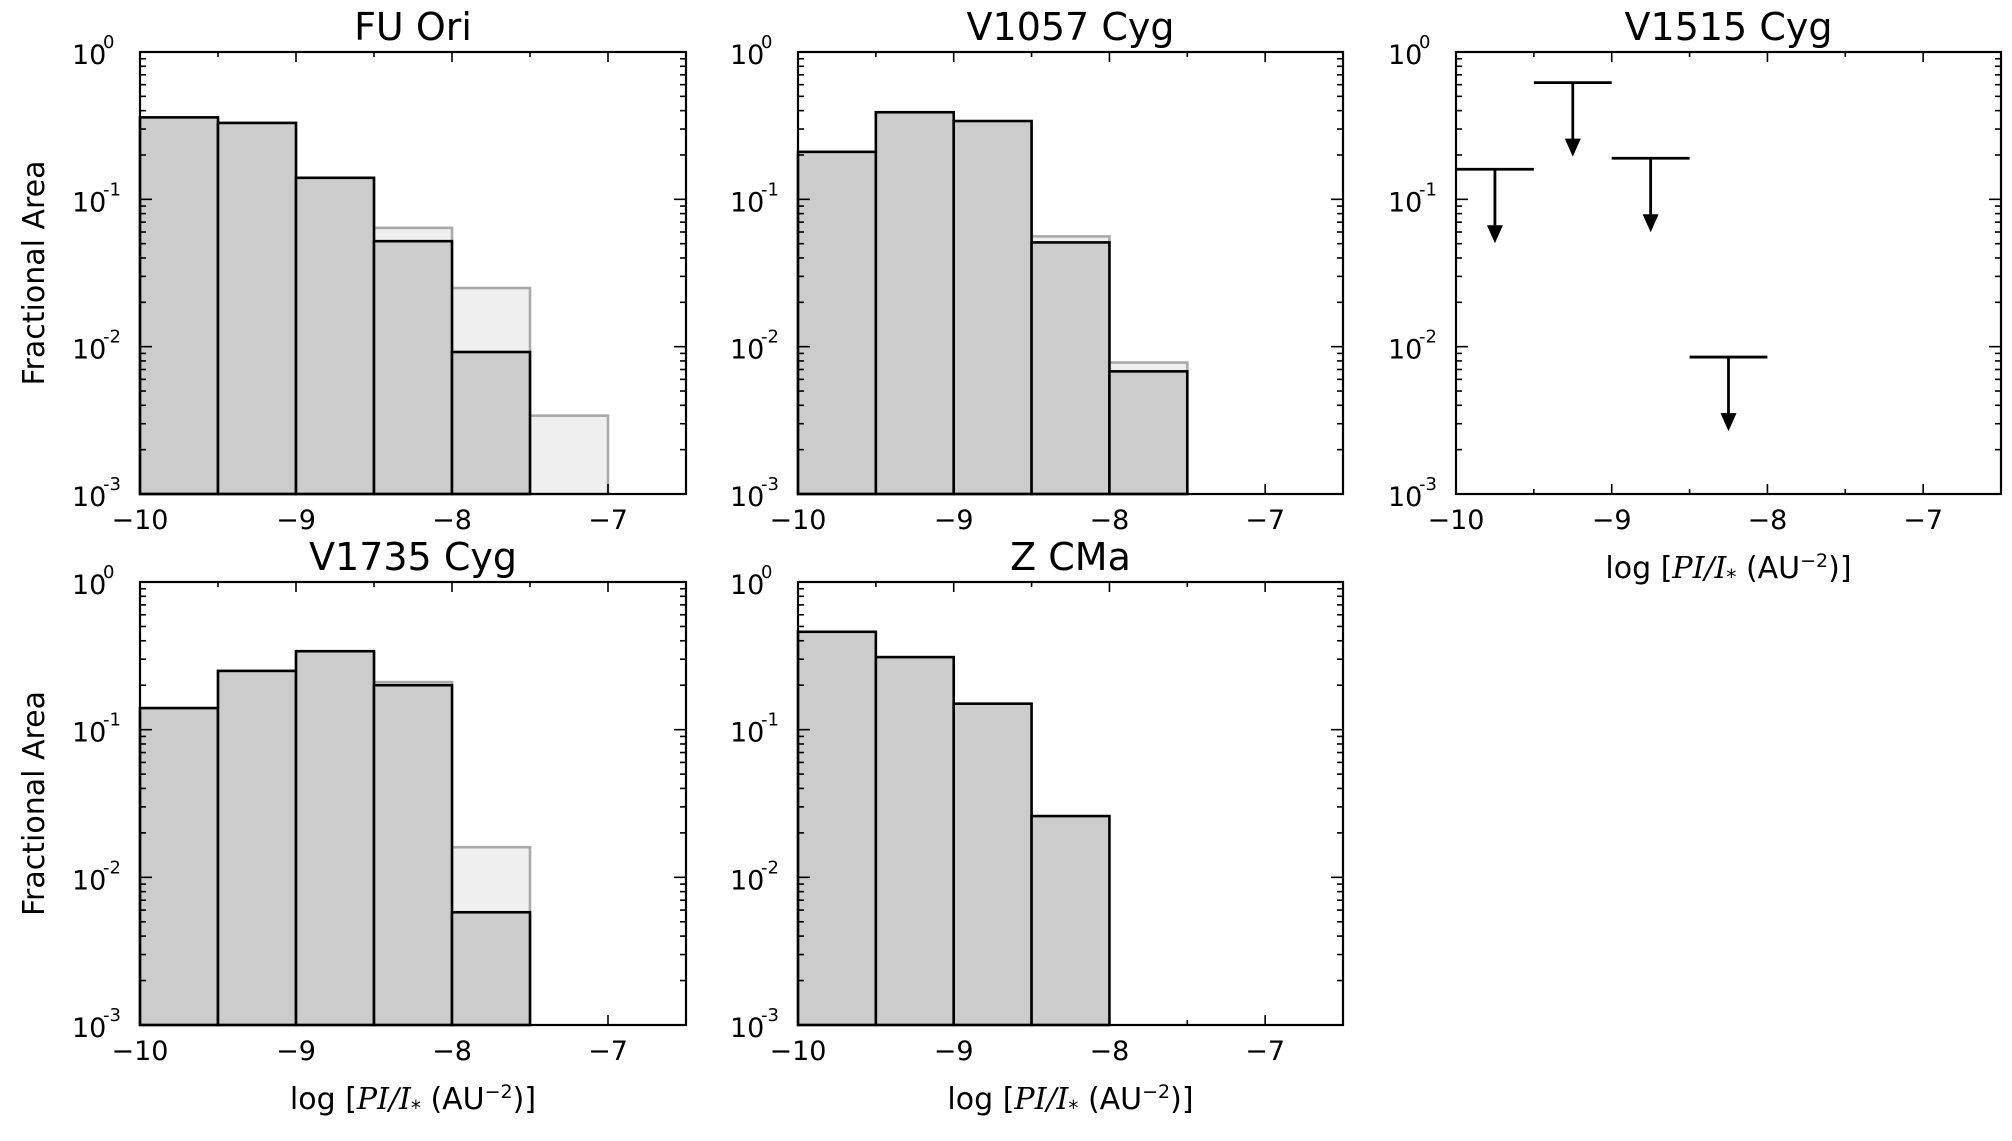  I want to click on panel-title: V1057 Cyg, so click(1071, 27).